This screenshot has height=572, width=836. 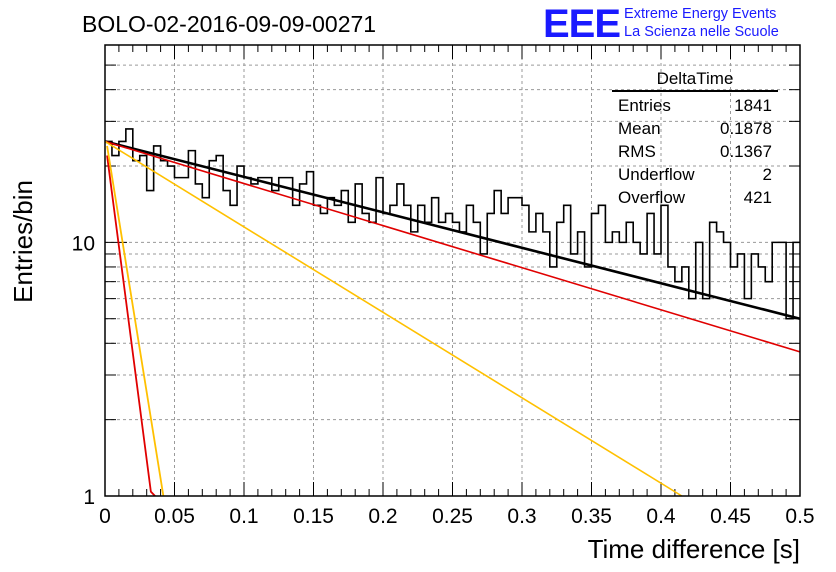 I want to click on logo-line-2: La Scienza nelle Scuole, so click(x=701, y=32).